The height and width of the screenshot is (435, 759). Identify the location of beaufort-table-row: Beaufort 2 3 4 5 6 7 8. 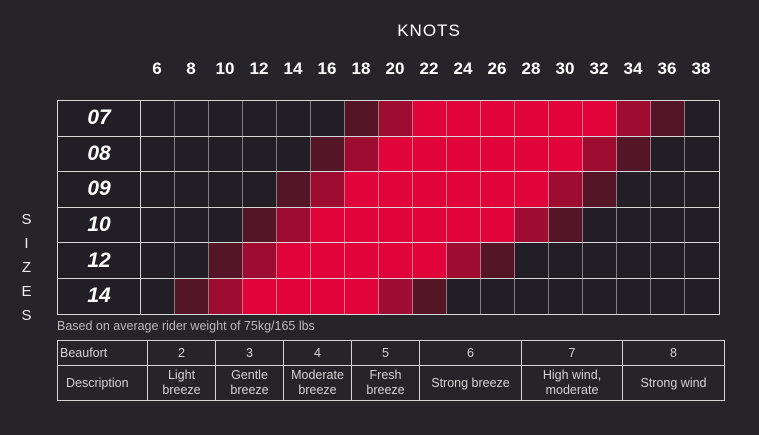
(391, 353).